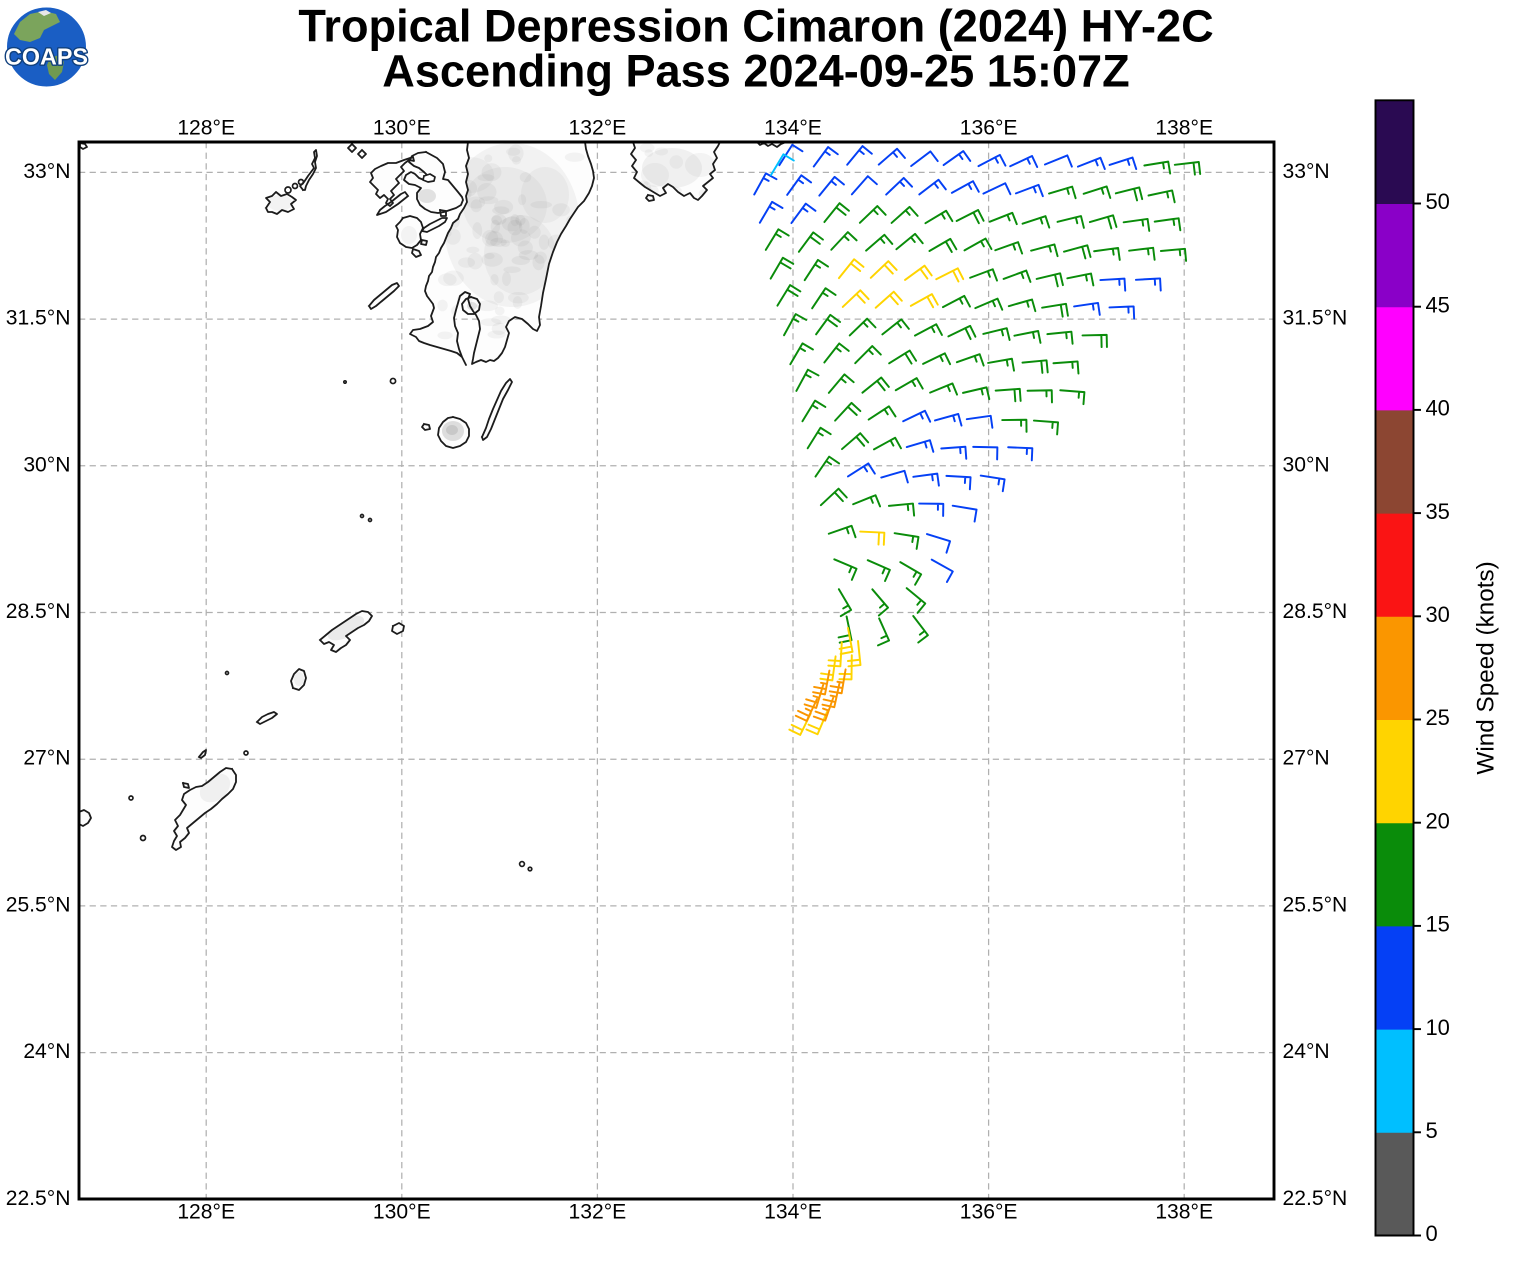  Describe the element at coordinates (1438, 304) in the screenshot. I see `svg-text: 45` at that location.